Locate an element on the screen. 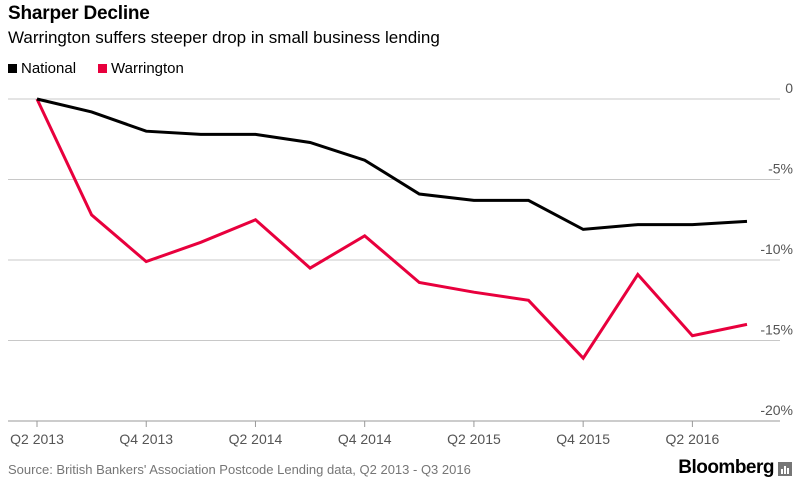  x-tick-label: Q2 2013 is located at coordinates (37, 439).